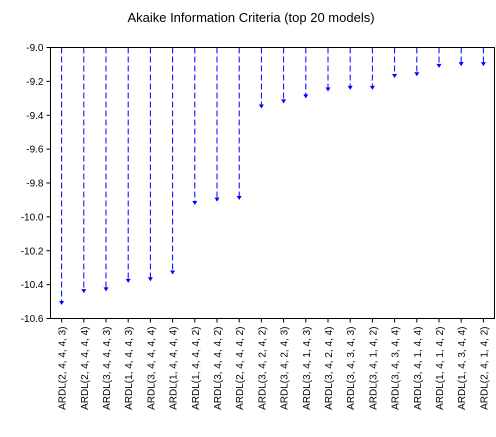 The height and width of the screenshot is (437, 496). I want to click on category-label: ARDL(3, 4, 2, 4, 2), so click(262, 368).